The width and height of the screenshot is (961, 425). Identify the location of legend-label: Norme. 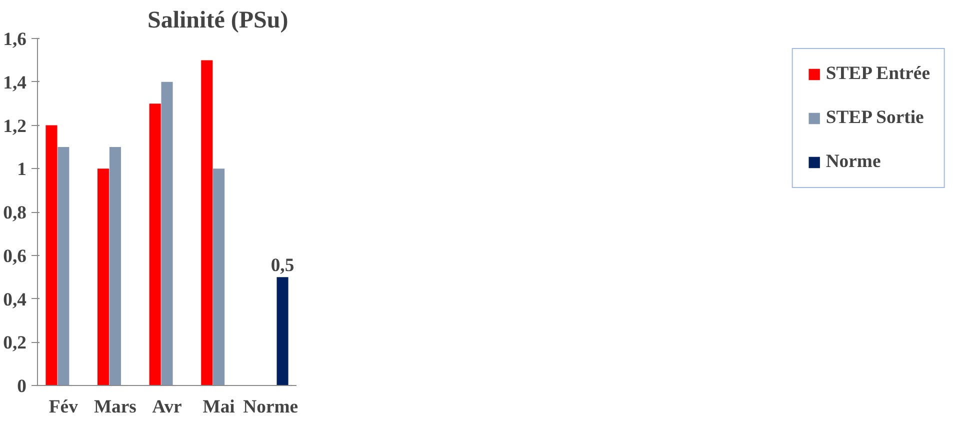
(853, 162).